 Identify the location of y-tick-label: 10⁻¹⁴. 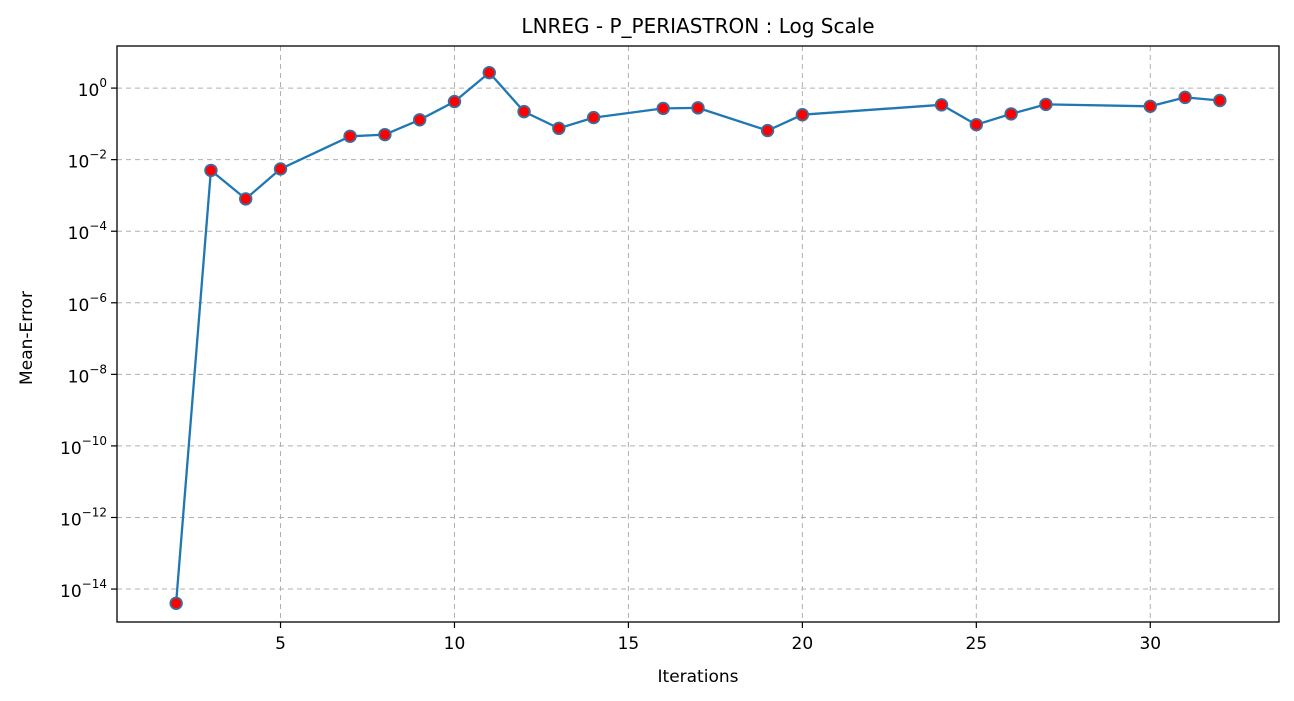
(83, 589).